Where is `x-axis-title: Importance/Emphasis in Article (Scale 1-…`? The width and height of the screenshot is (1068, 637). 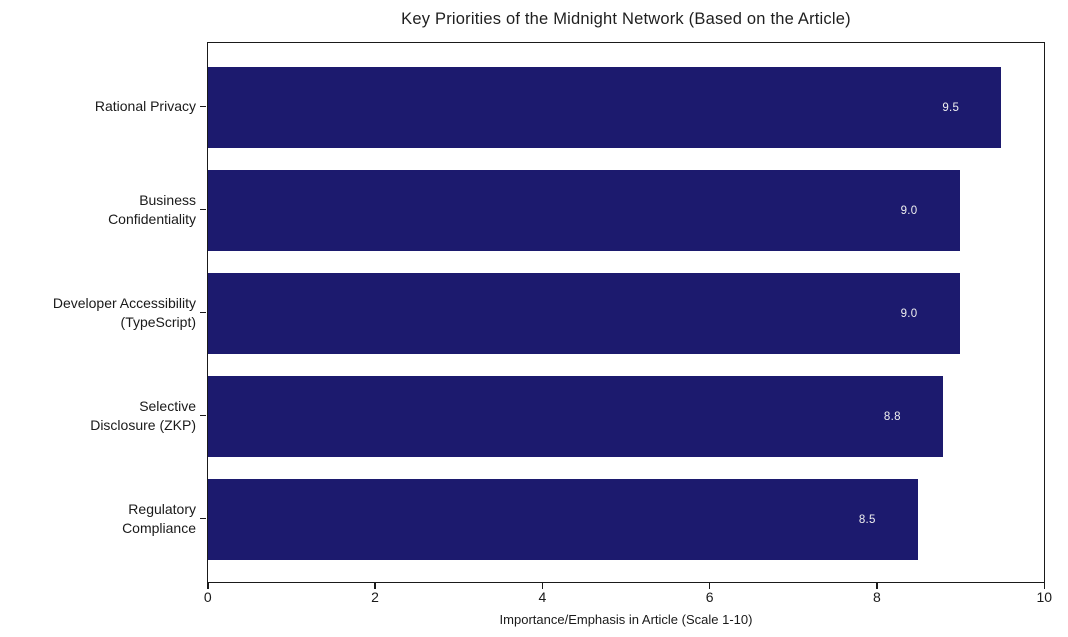
x-axis-title: Importance/Emphasis in Article (Scale 1-… is located at coordinates (626, 619).